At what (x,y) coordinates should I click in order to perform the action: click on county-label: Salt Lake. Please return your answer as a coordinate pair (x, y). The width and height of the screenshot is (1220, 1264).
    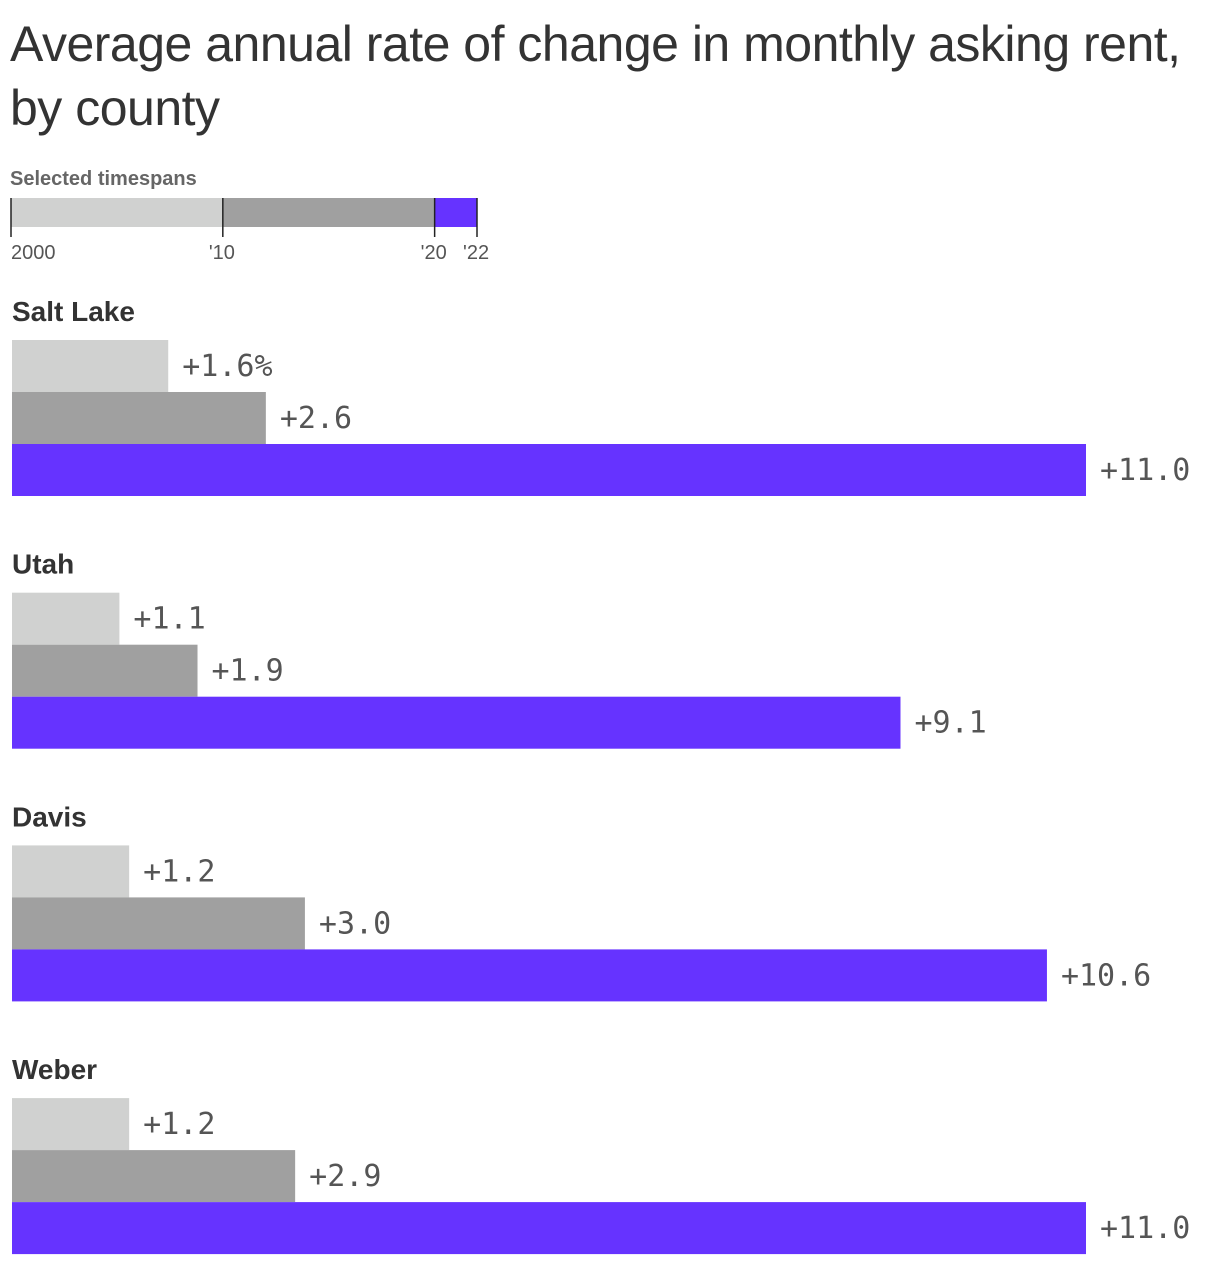
    Looking at the image, I should click on (73, 311).